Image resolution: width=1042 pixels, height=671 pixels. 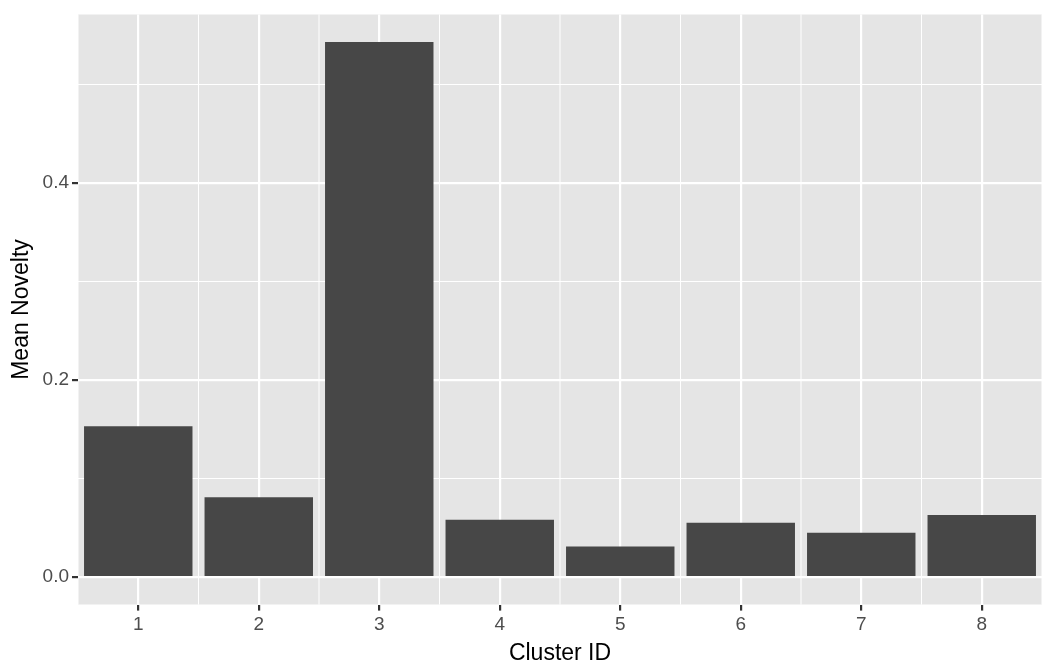 What do you see at coordinates (56, 379) in the screenshot?
I see `y-tick-label: 0.2` at bounding box center [56, 379].